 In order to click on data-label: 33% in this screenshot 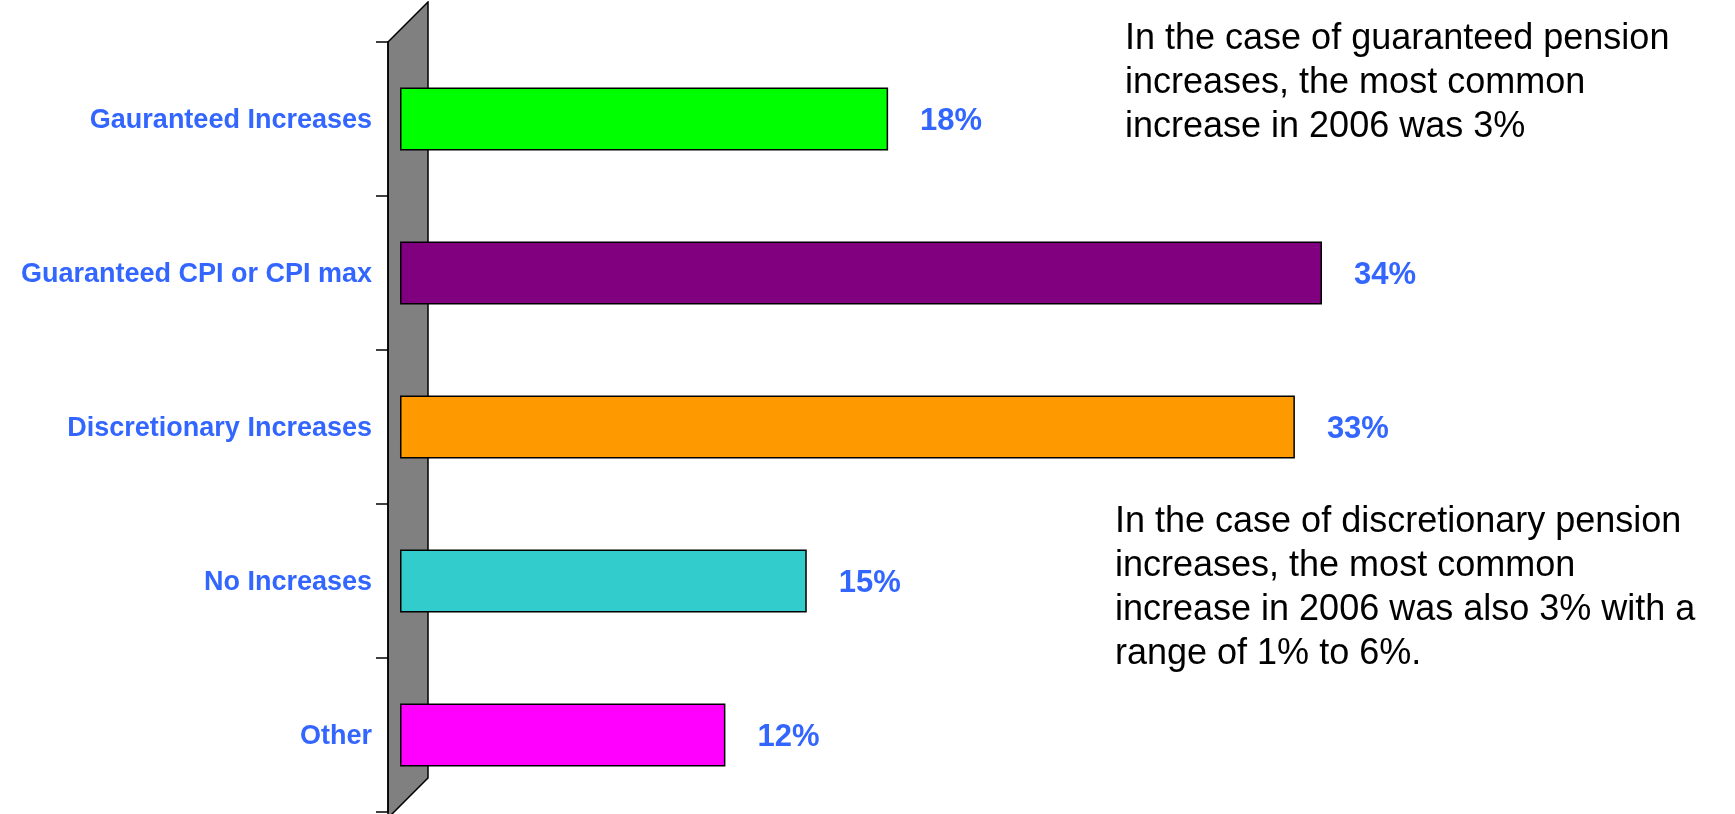, I will do `click(1357, 427)`.